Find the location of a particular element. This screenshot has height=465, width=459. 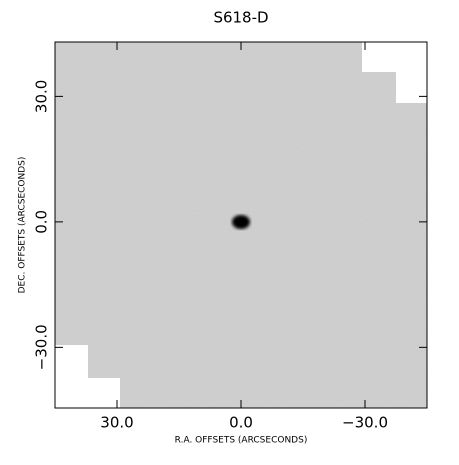

x-tick-label: 0.0 is located at coordinates (241, 423).